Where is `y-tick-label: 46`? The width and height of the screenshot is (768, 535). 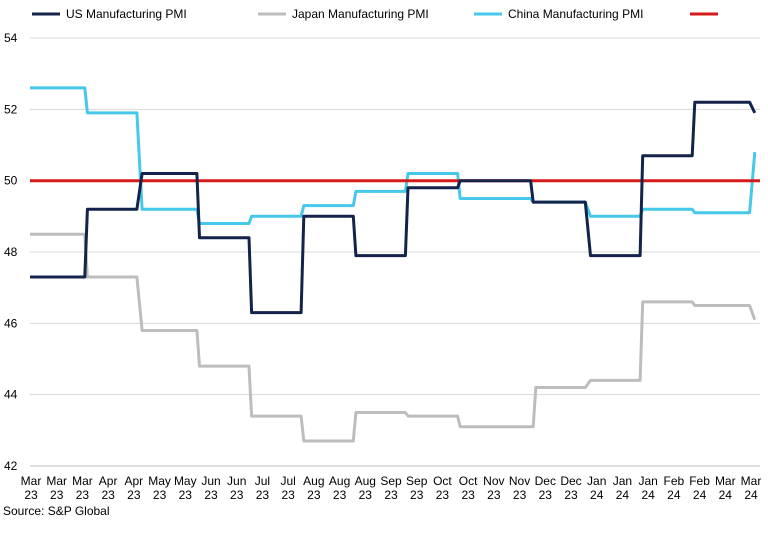
y-tick-label: 46 is located at coordinates (11, 323).